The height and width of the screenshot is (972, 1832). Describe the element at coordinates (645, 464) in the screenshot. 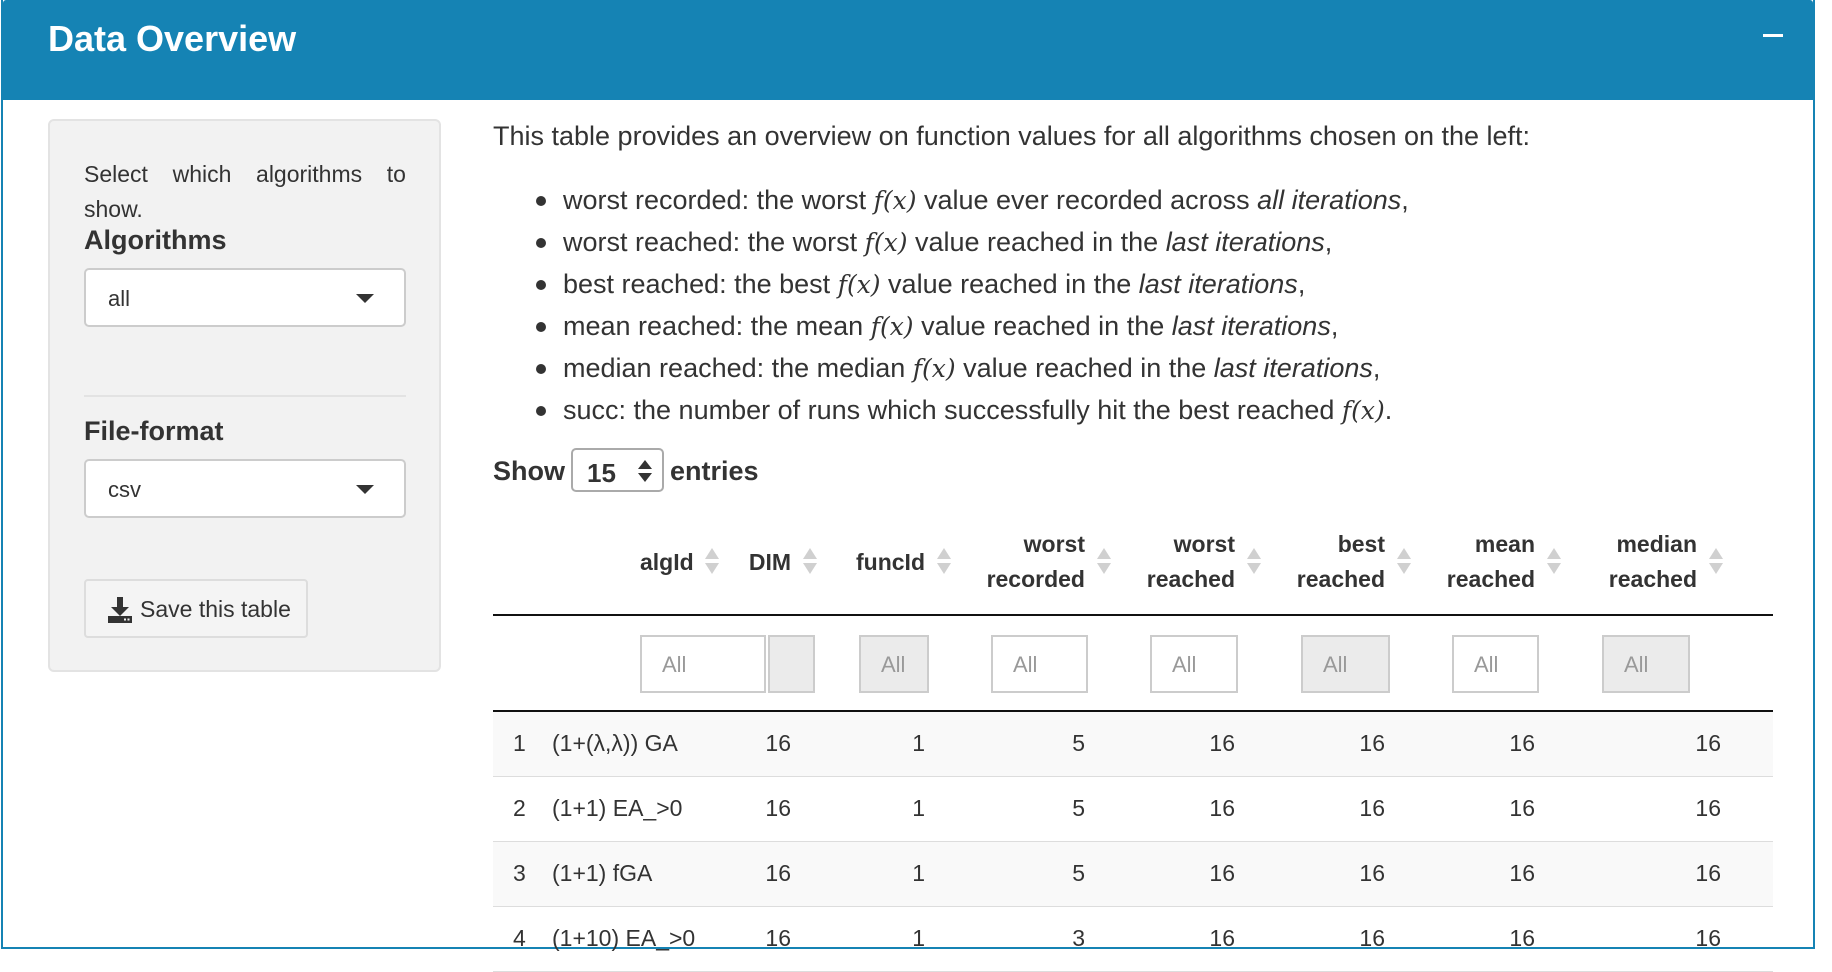

I see `arrow-up-icon` at that location.